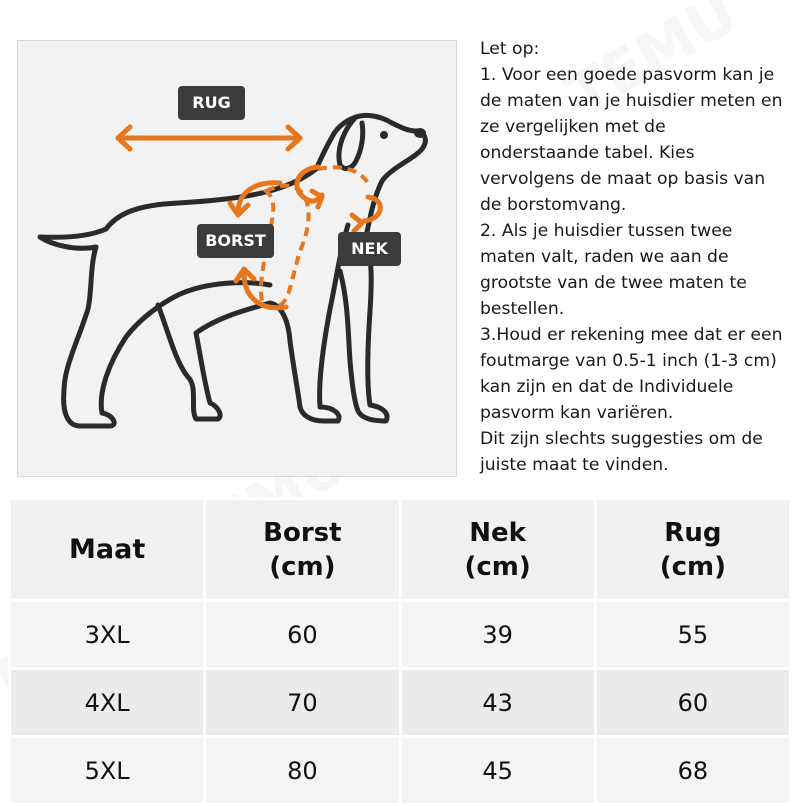 This screenshot has height=806, width=800. I want to click on notes-line: 1. Voor een goede pasvorm kan je, so click(627, 75).